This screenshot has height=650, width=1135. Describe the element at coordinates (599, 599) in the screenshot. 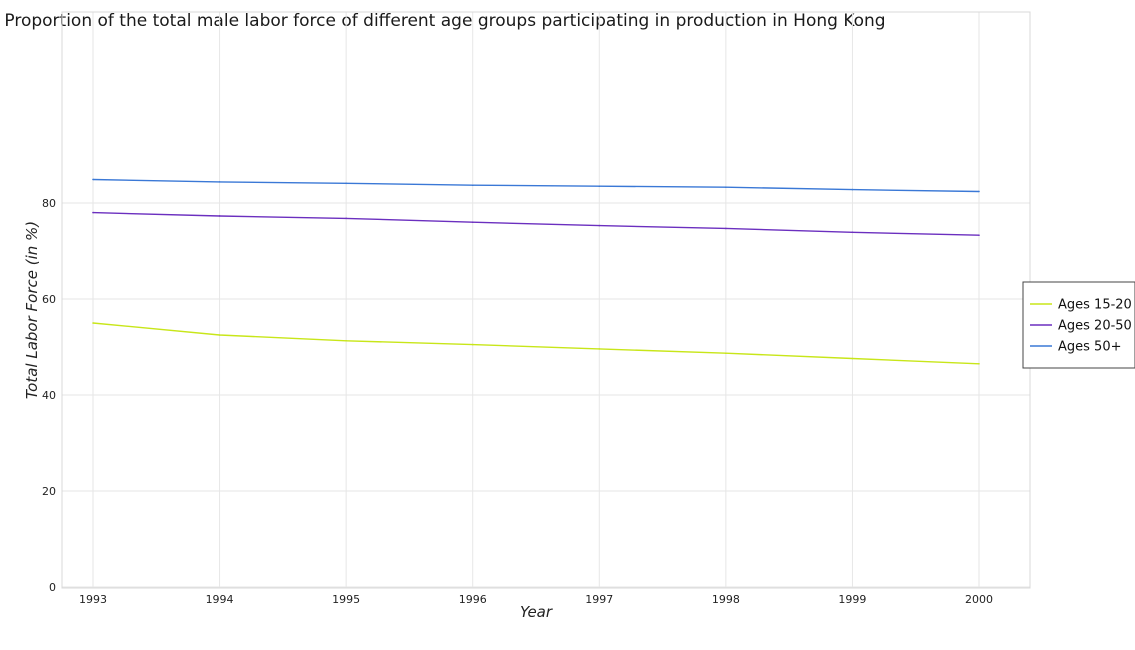

I see `x-tick-label: 1997` at that location.